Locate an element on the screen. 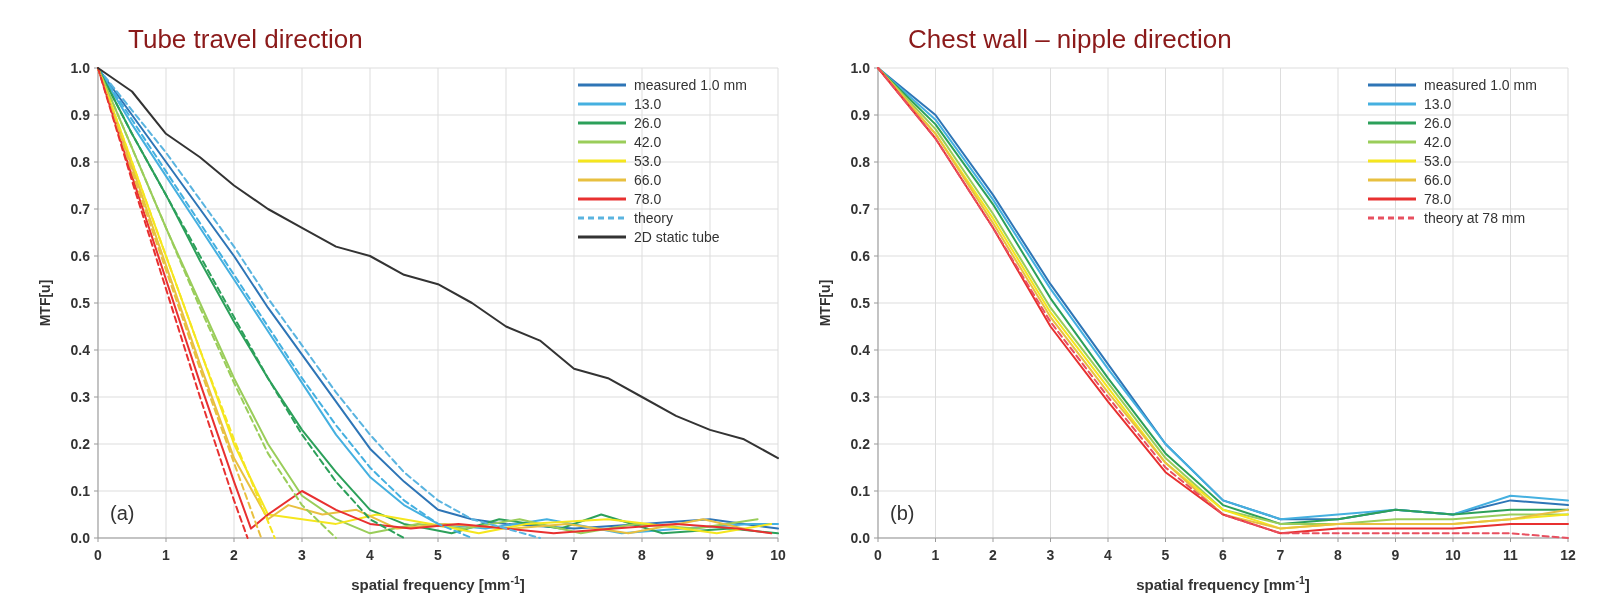 This screenshot has width=1600, height=616. x-tick-label: 11 is located at coordinates (1511, 555).